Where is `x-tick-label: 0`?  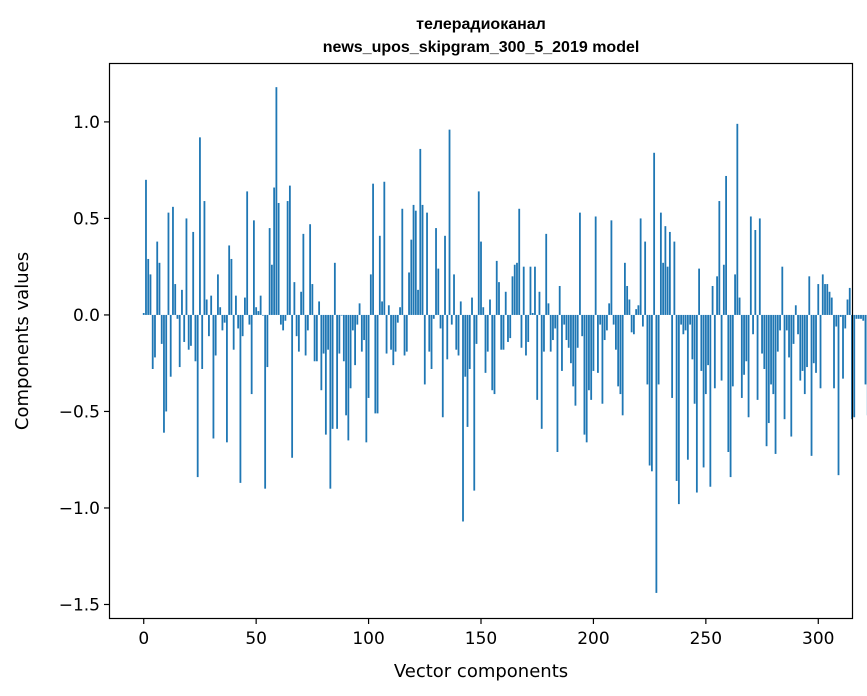 x-tick-label: 0 is located at coordinates (143, 639).